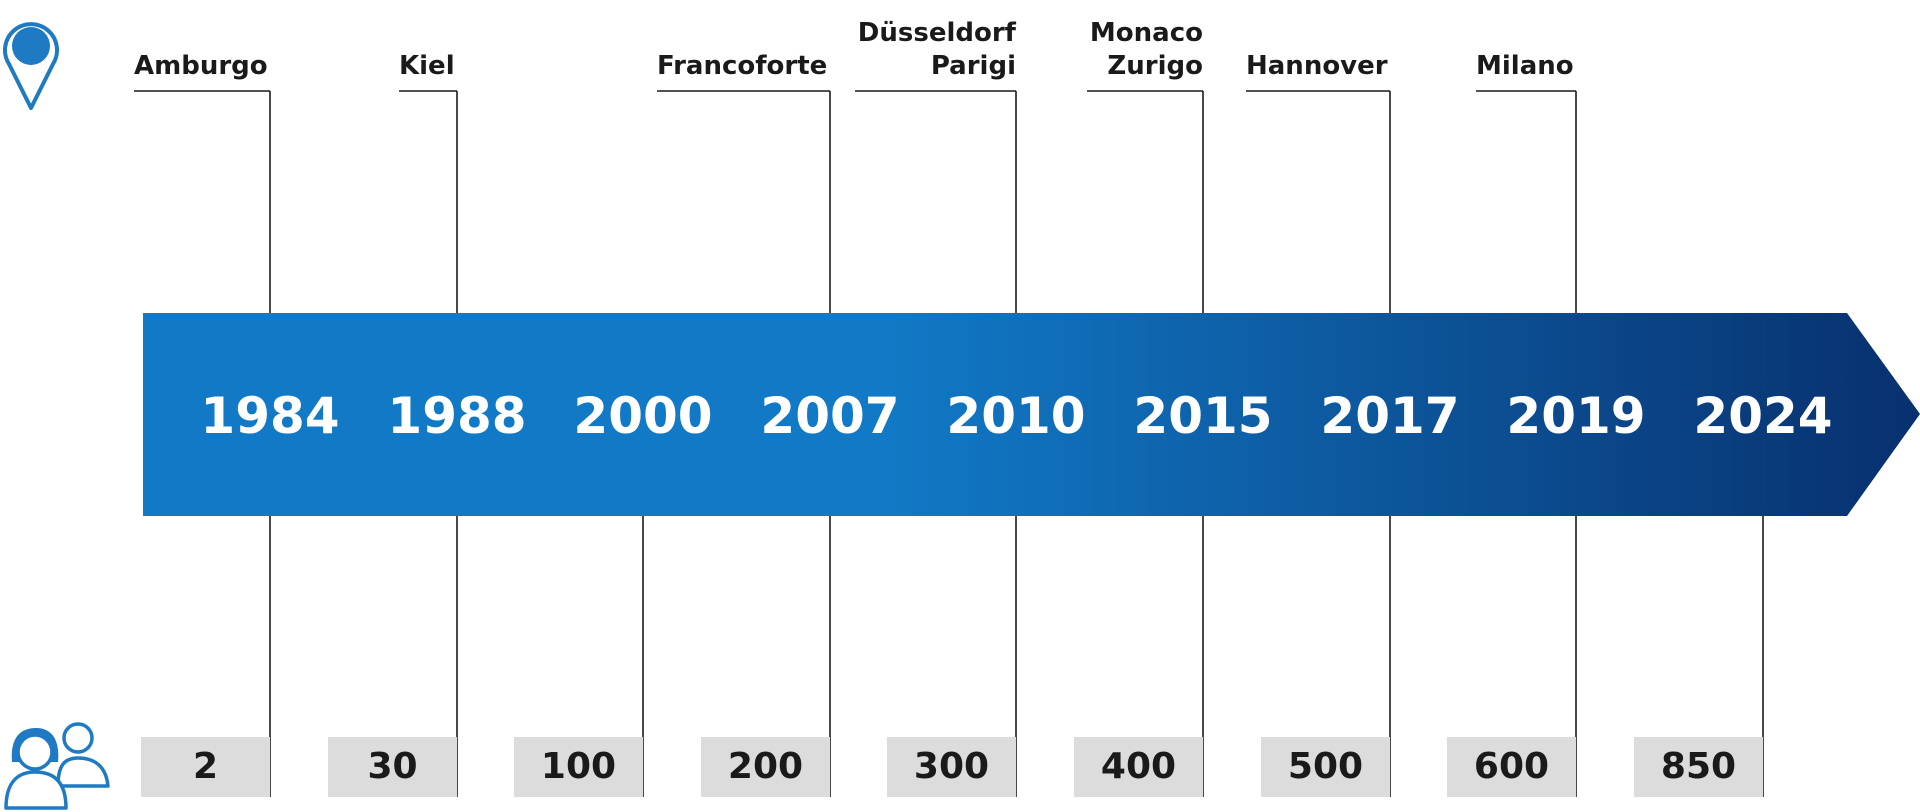  I want to click on employee-count-label: 2, so click(205, 766).